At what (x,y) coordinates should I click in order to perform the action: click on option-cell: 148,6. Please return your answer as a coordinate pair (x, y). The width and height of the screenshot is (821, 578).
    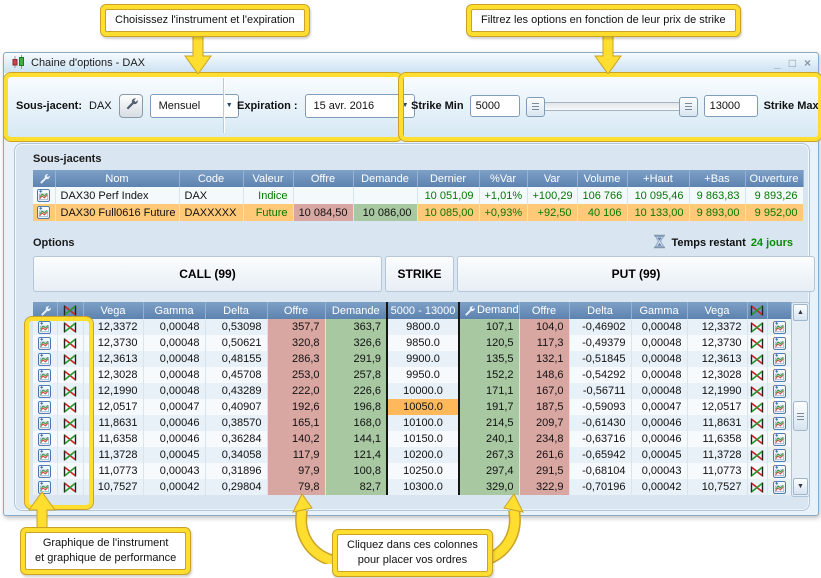
    Looking at the image, I should click on (544, 375).